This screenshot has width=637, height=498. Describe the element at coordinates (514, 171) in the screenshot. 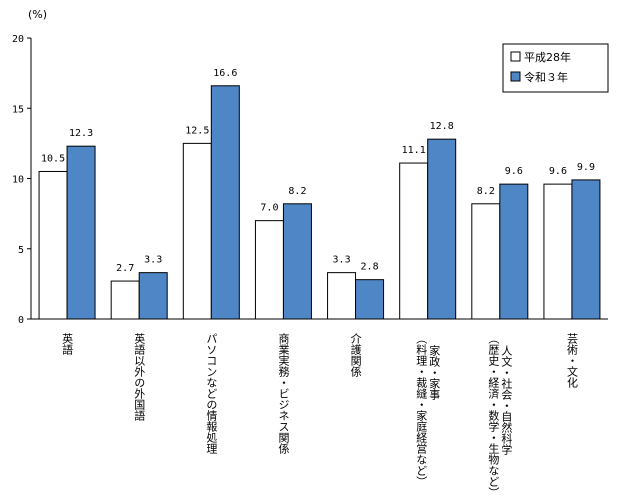

I see `data-label-series-2: 9.6` at that location.